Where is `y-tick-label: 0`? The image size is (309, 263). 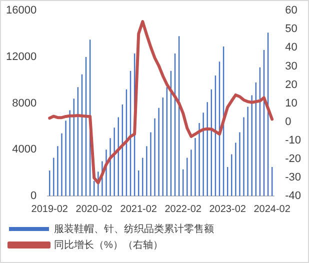
y-tick-label: 0 is located at coordinates (33, 196).